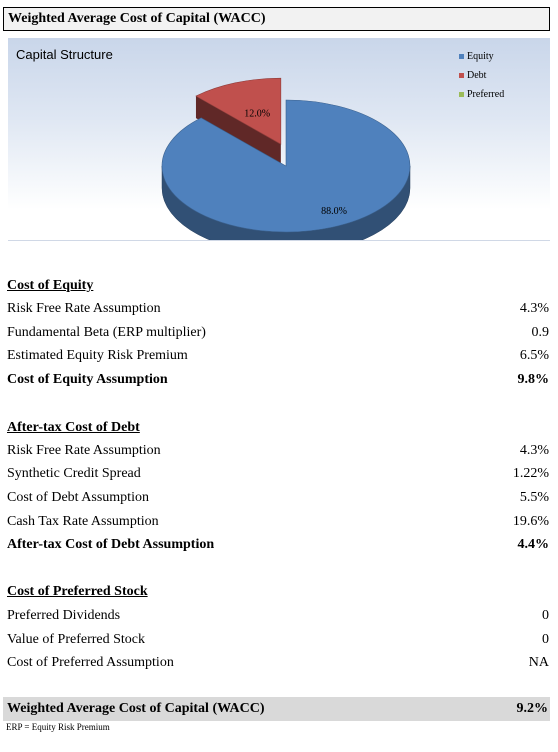  Describe the element at coordinates (278, 642) in the screenshot. I see `table-row: Value of Preferred Stock 0` at that location.